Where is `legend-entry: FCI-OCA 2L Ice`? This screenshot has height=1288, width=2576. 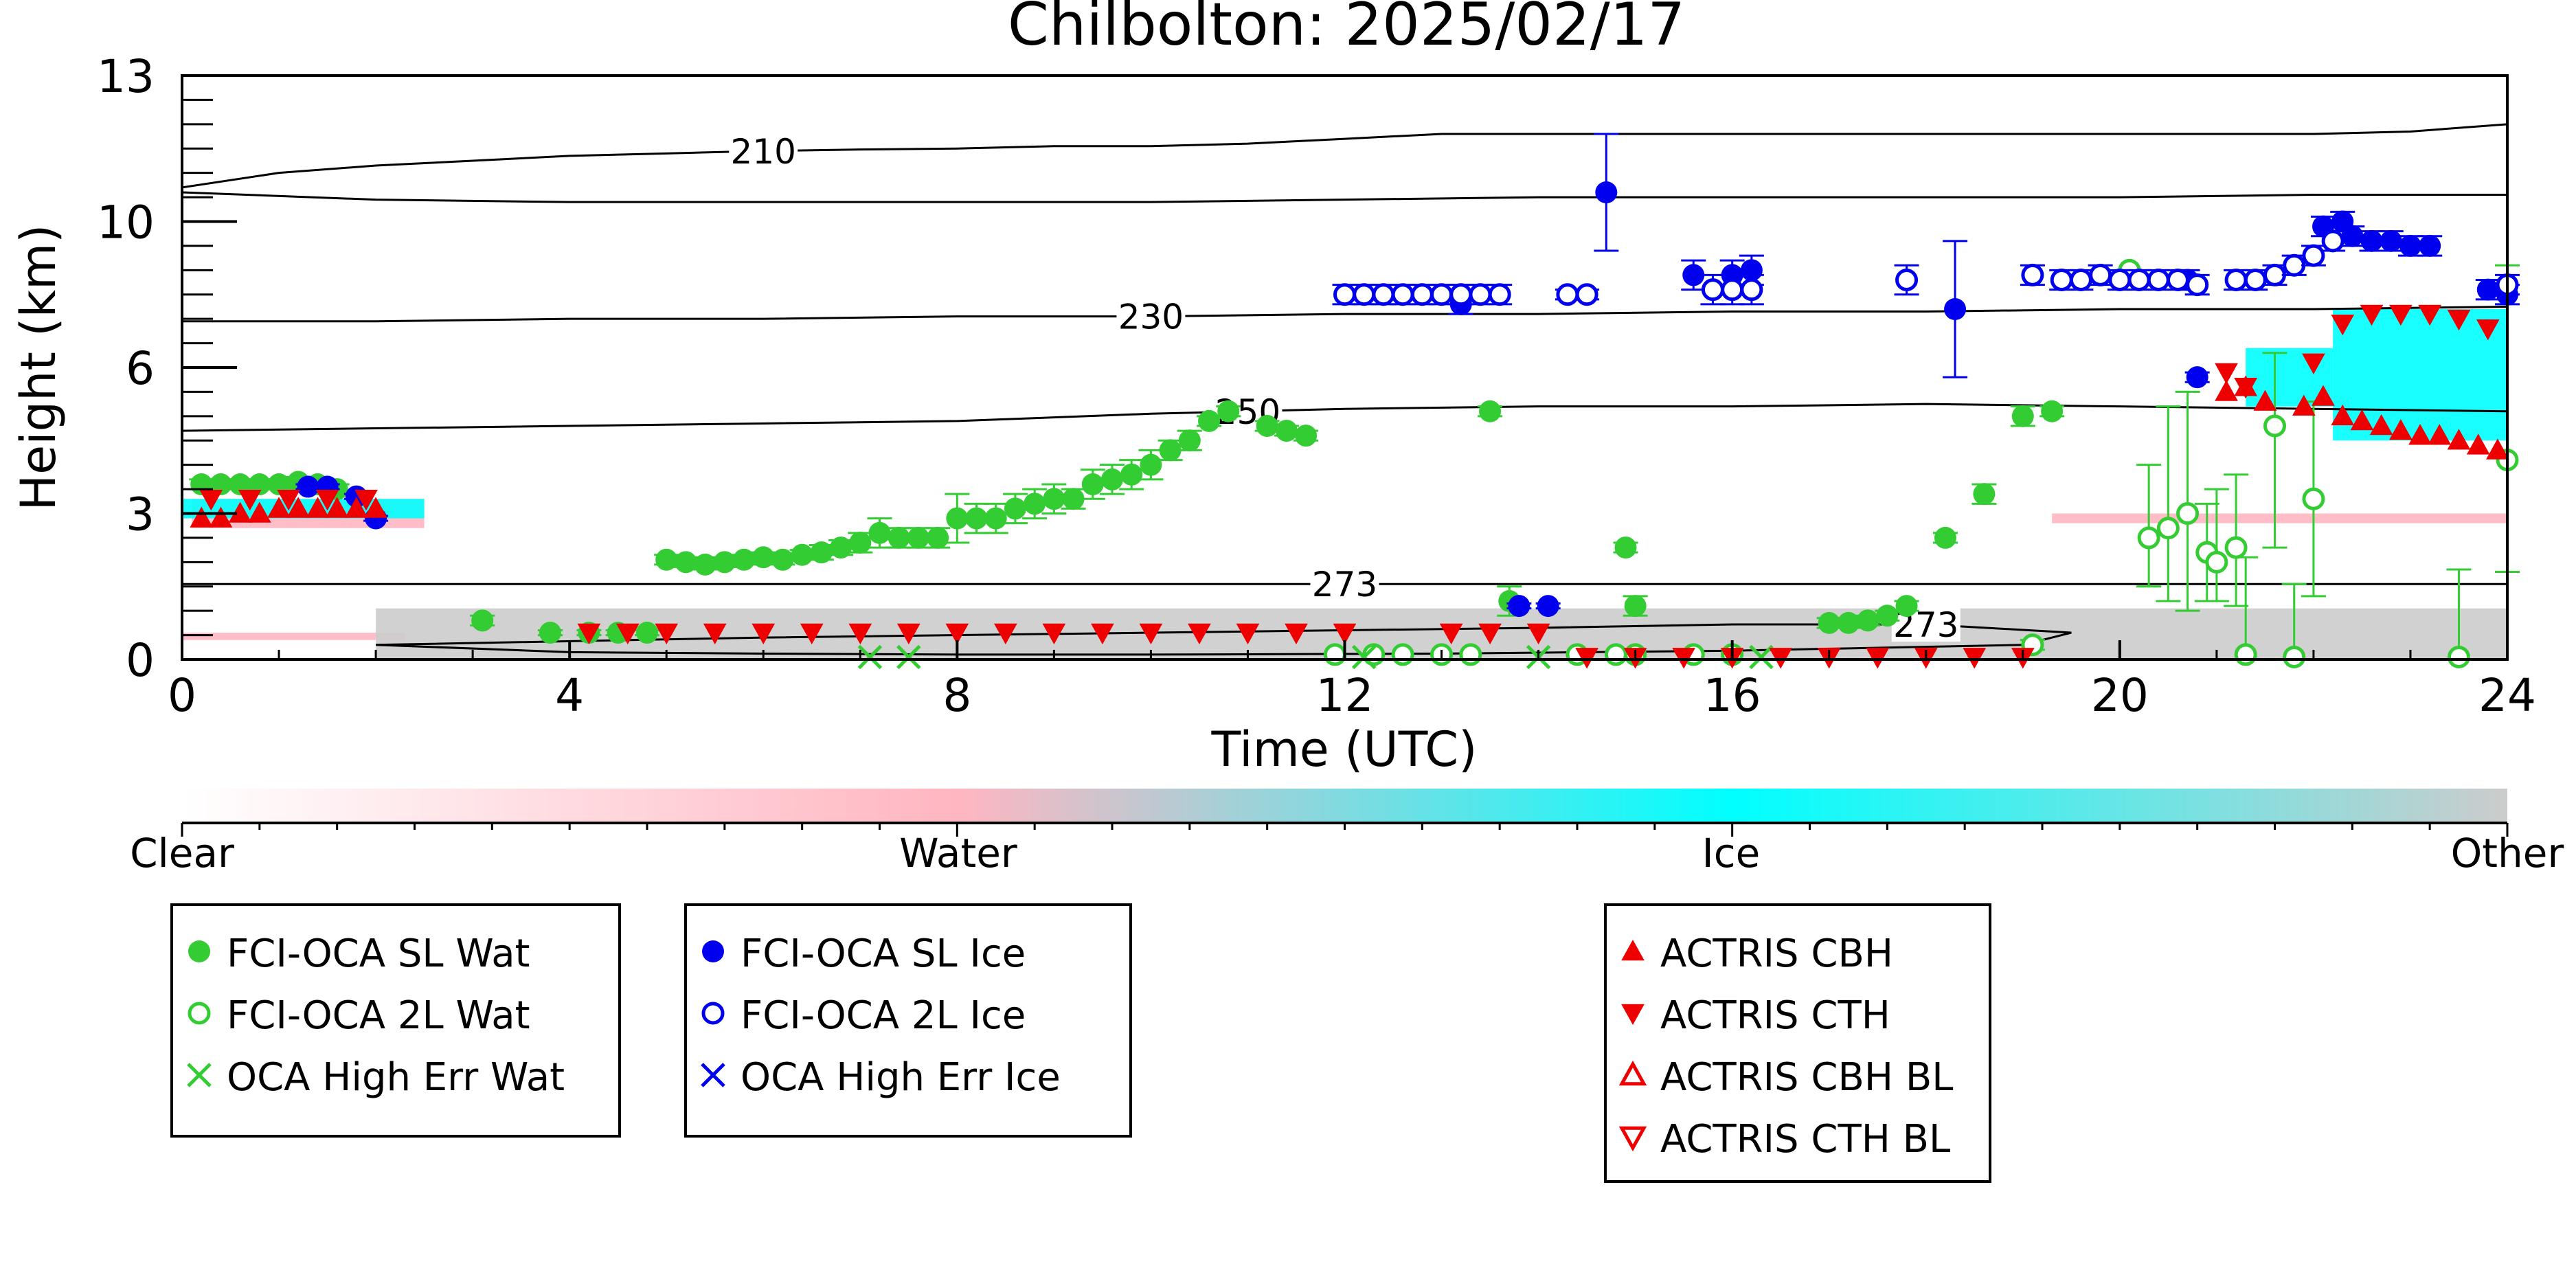
legend-entry: FCI-OCA 2L Ice is located at coordinates (863, 1015).